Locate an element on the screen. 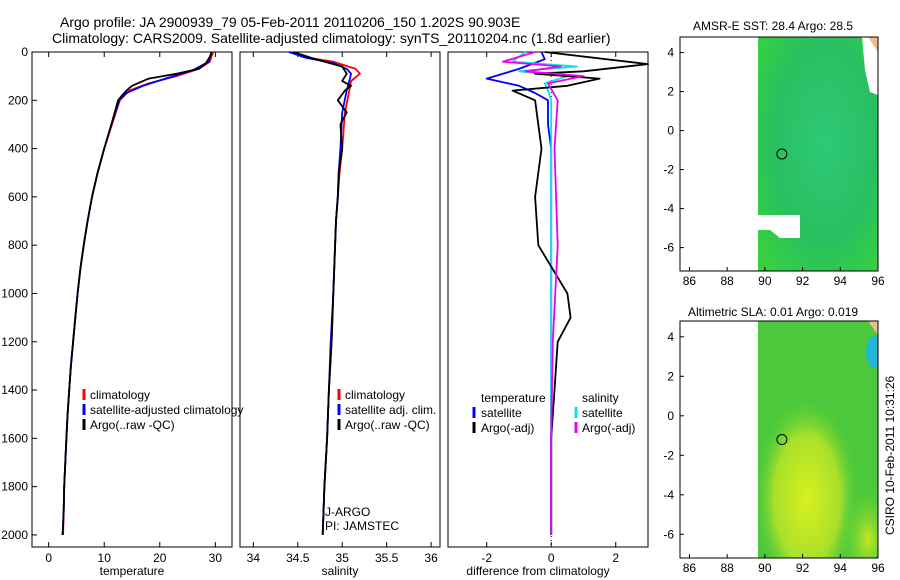 Image resolution: width=900 pixels, height=580 pixels. sla_map-ytick-label-5: -6 is located at coordinates (668, 534).